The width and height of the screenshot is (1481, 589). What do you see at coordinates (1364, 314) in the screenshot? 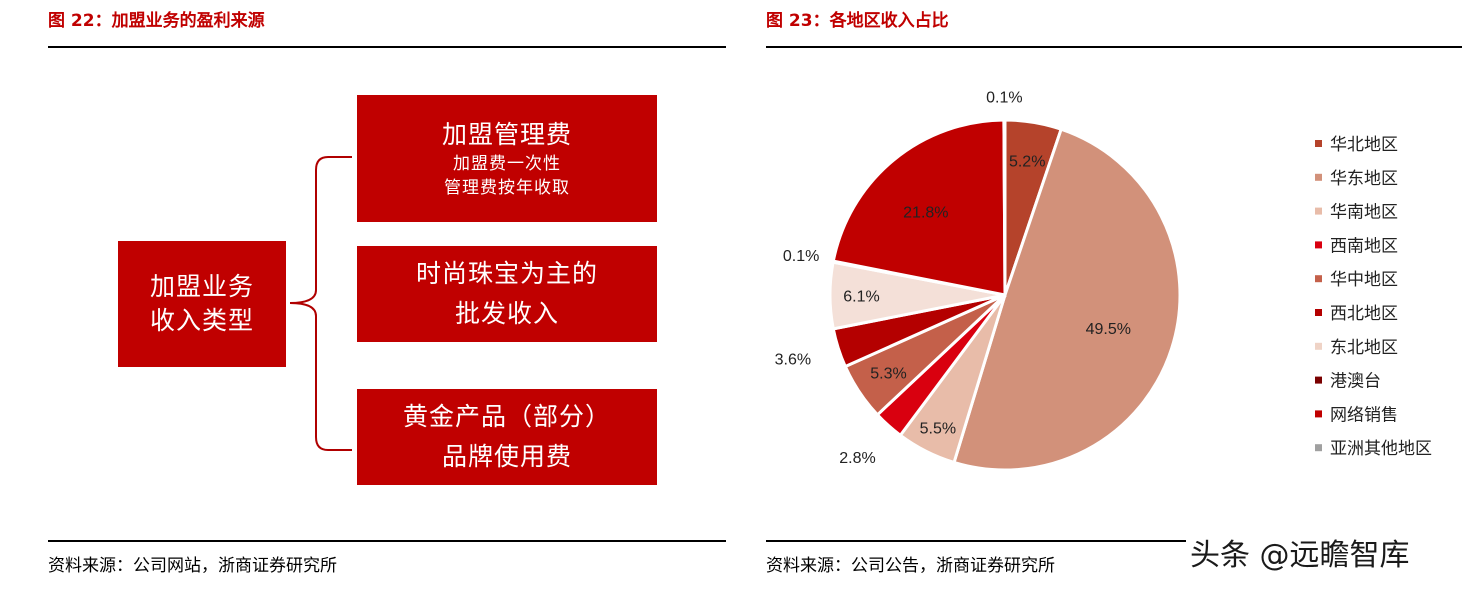
I see `legend-label-6: 西北地区` at bounding box center [1364, 314].